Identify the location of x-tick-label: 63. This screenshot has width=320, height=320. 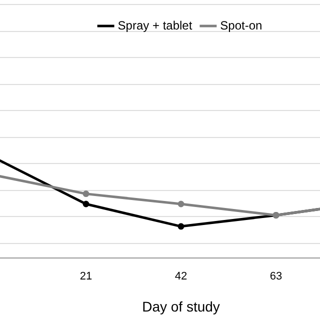
(276, 276).